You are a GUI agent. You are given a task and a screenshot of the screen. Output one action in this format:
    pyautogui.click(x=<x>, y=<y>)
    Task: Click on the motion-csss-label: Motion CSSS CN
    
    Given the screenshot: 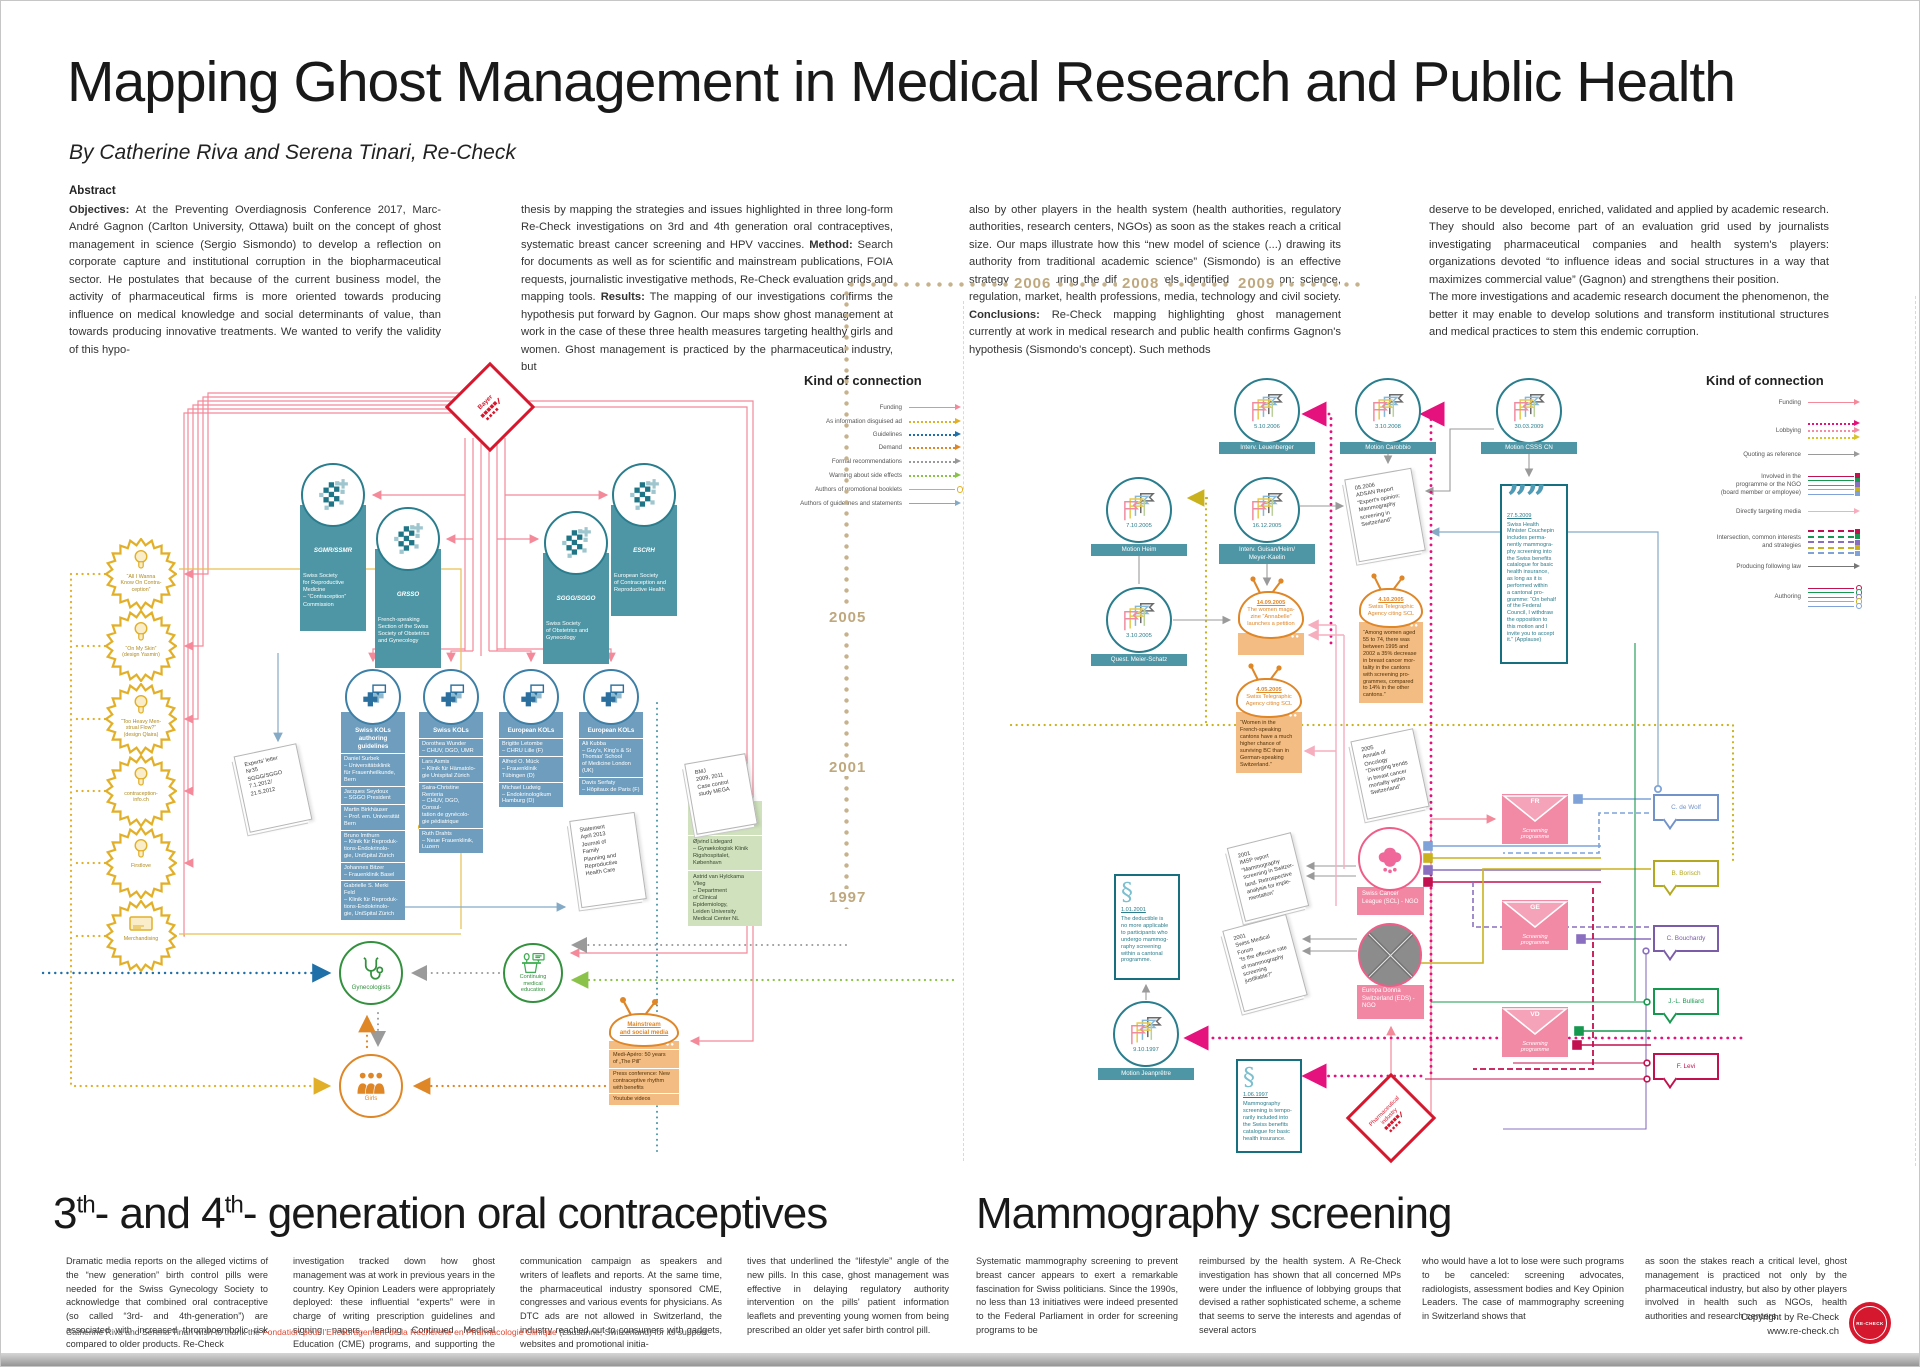 What is the action you would take?
    pyautogui.click(x=1529, y=448)
    